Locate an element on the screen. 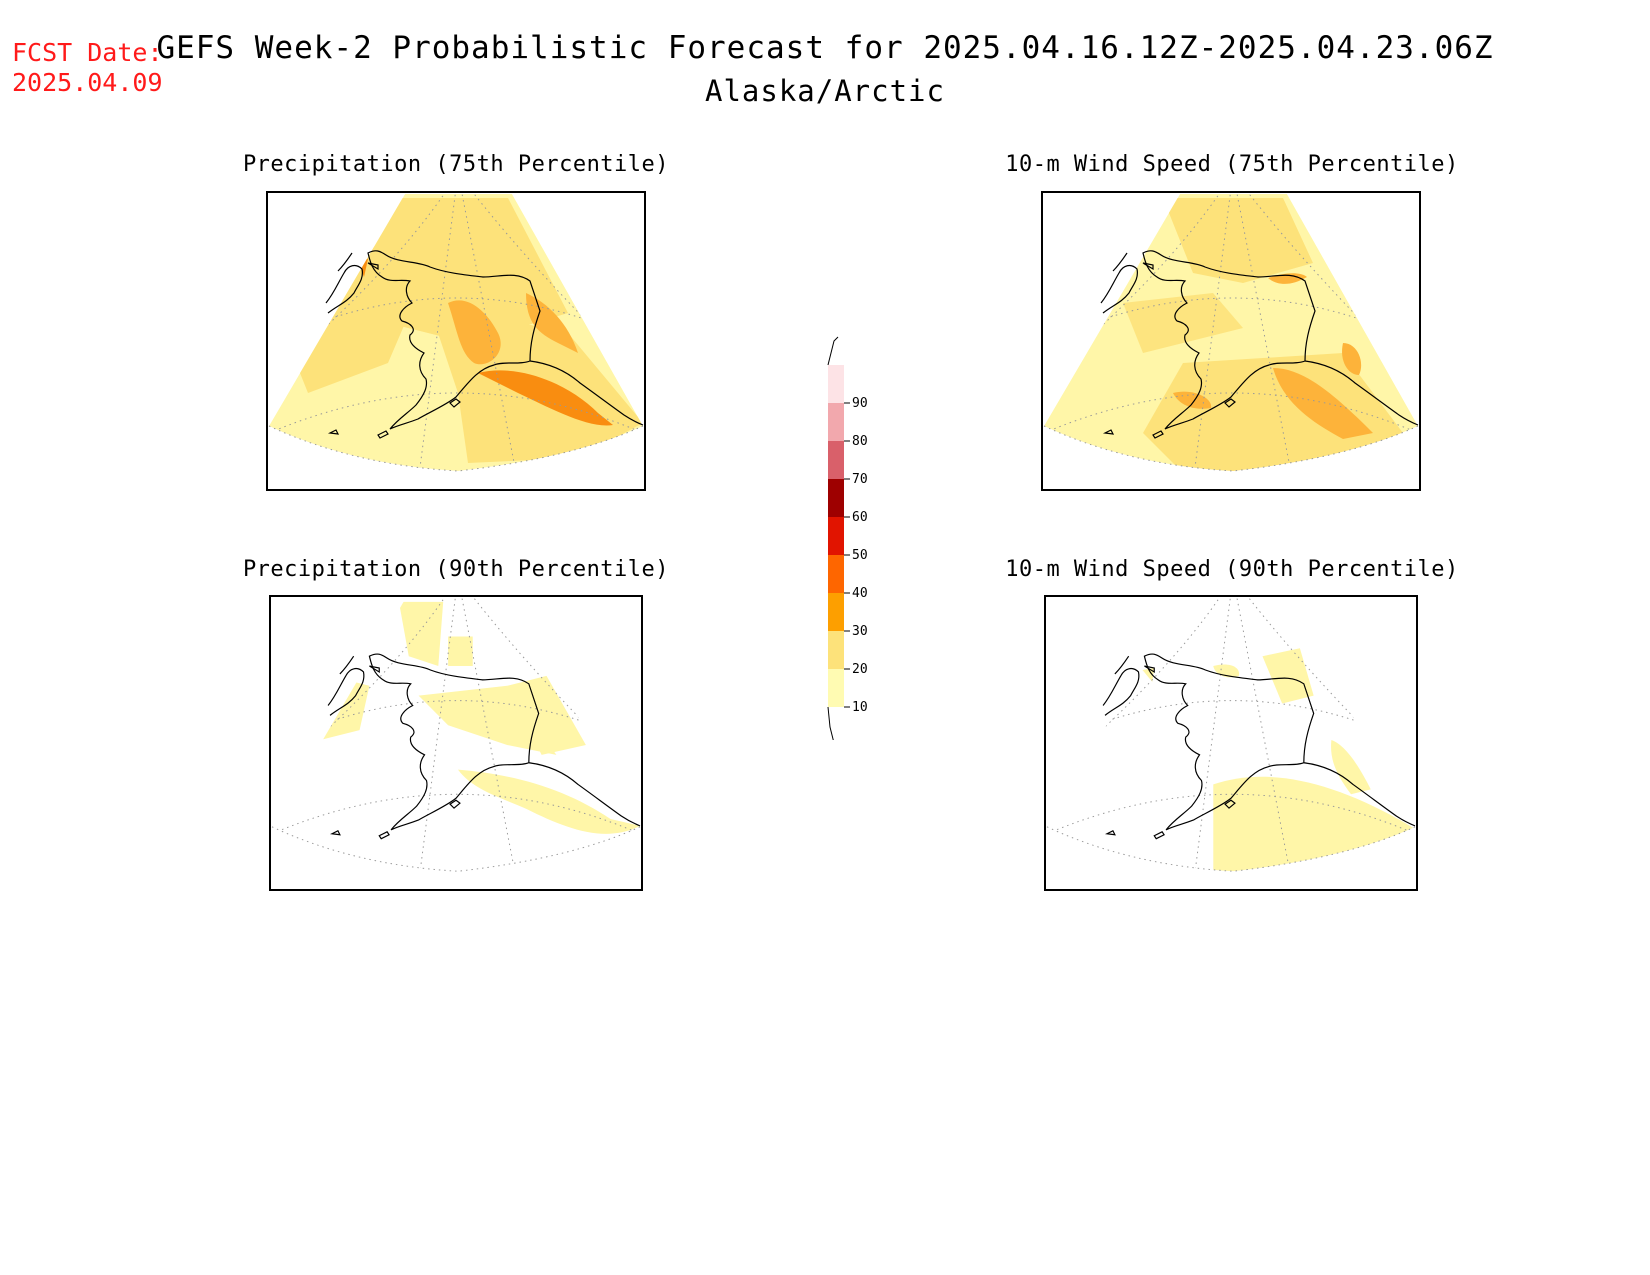  legend-tick-label: 20 is located at coordinates (860, 669).